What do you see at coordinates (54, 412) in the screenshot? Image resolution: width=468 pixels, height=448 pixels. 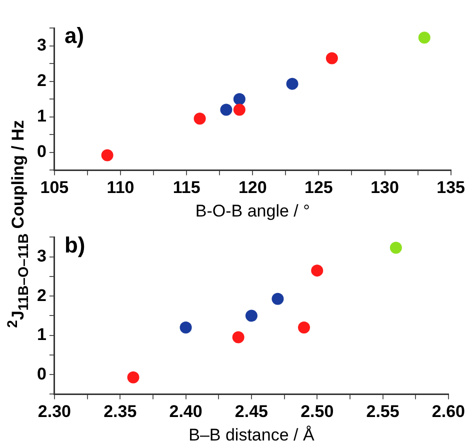 I see `x-tick-label: 2.30` at bounding box center [54, 412].